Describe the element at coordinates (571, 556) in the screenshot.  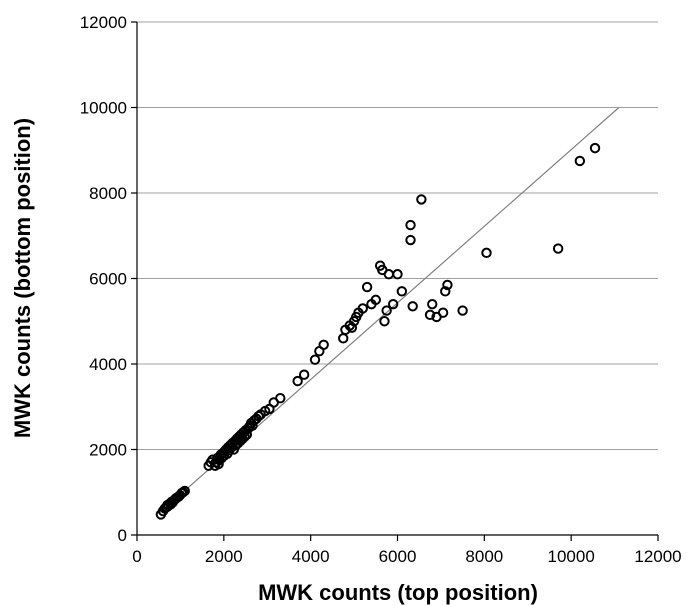
I see `x-tick-label: 10000` at that location.